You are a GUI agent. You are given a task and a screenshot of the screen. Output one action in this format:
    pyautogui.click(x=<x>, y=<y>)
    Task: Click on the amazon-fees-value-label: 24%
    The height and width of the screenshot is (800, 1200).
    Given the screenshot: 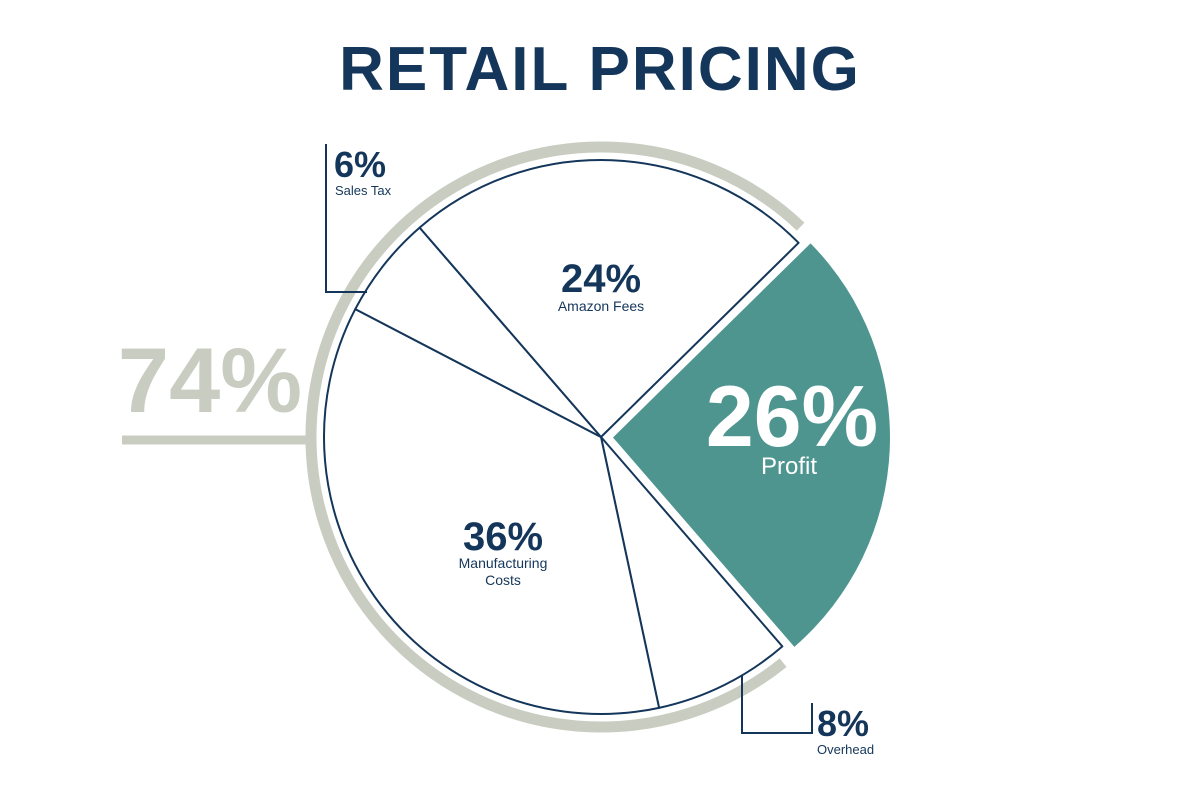 What is the action you would take?
    pyautogui.click(x=601, y=279)
    